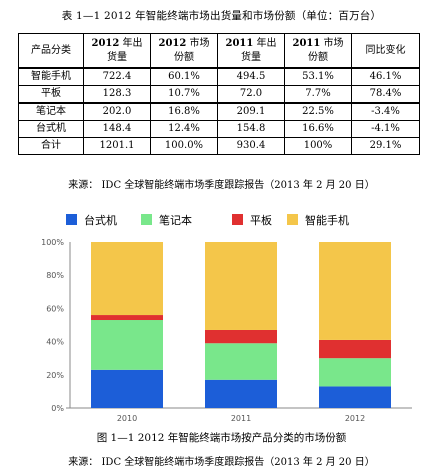  What do you see at coordinates (117, 111) in the screenshot?
I see `table-cell: 202.0` at bounding box center [117, 111].